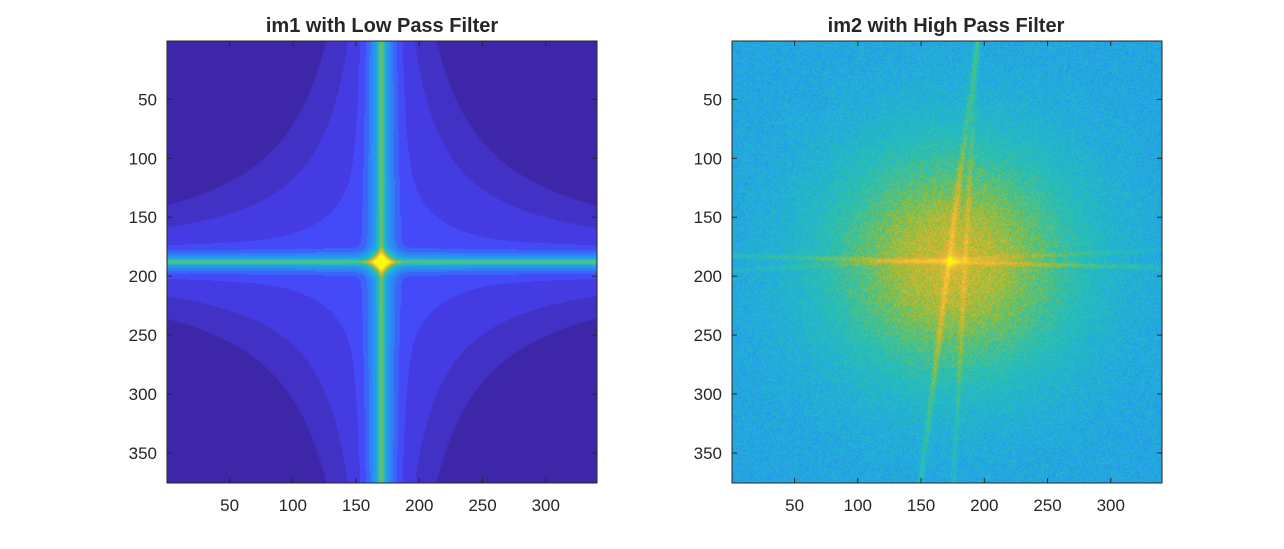 The image size is (1284, 549). Describe the element at coordinates (382, 26) in the screenshot. I see `chart-title: im1 with Low Pass Filter` at that location.